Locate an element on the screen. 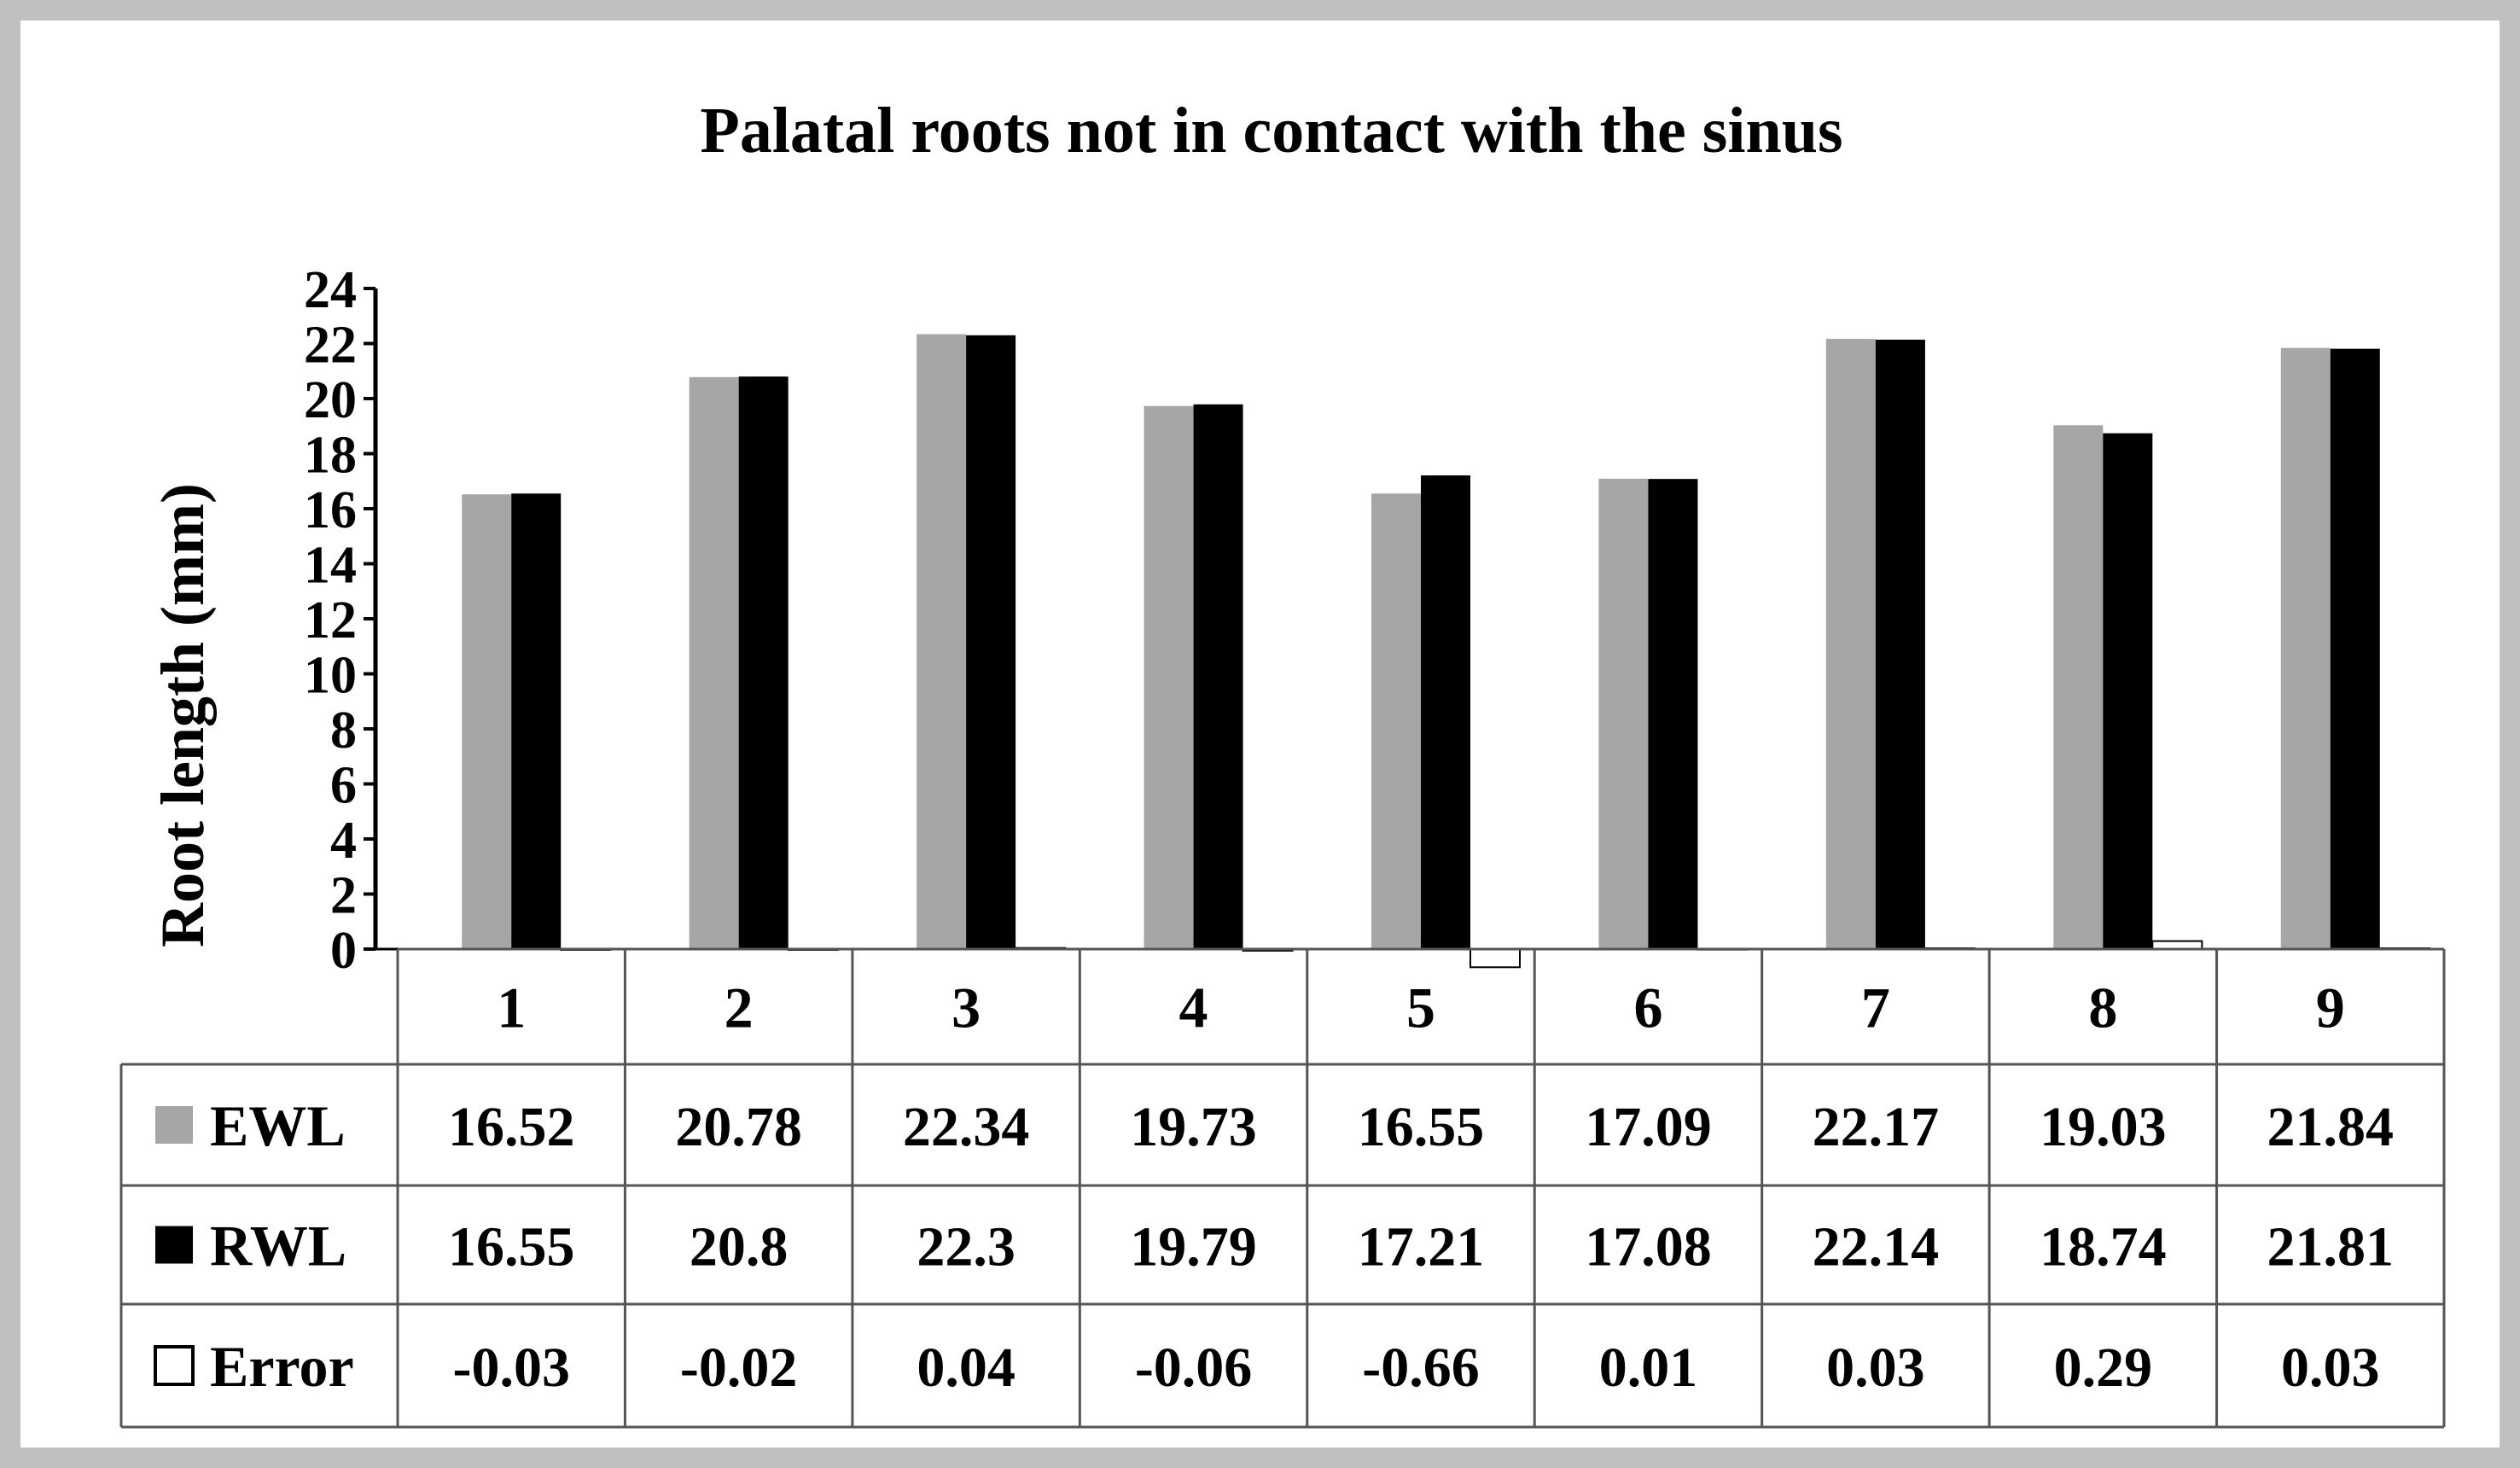 The width and height of the screenshot is (2520, 1468). table-cell-error: -0.03 is located at coordinates (510, 1368).